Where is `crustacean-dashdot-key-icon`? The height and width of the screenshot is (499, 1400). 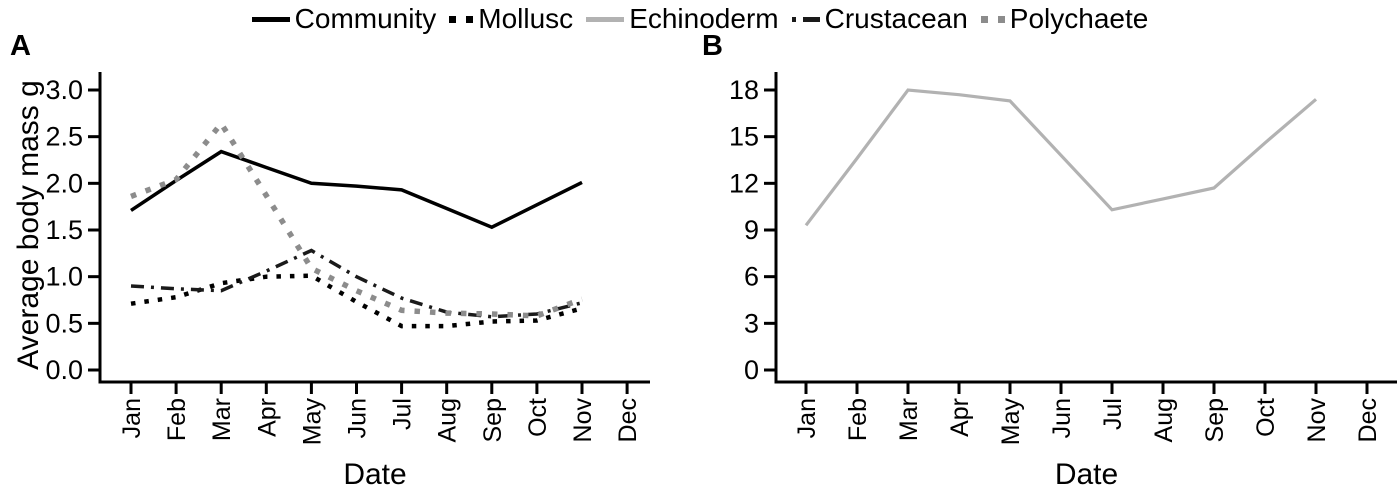
crustacean-dashdot-key-icon is located at coordinates (805, 19).